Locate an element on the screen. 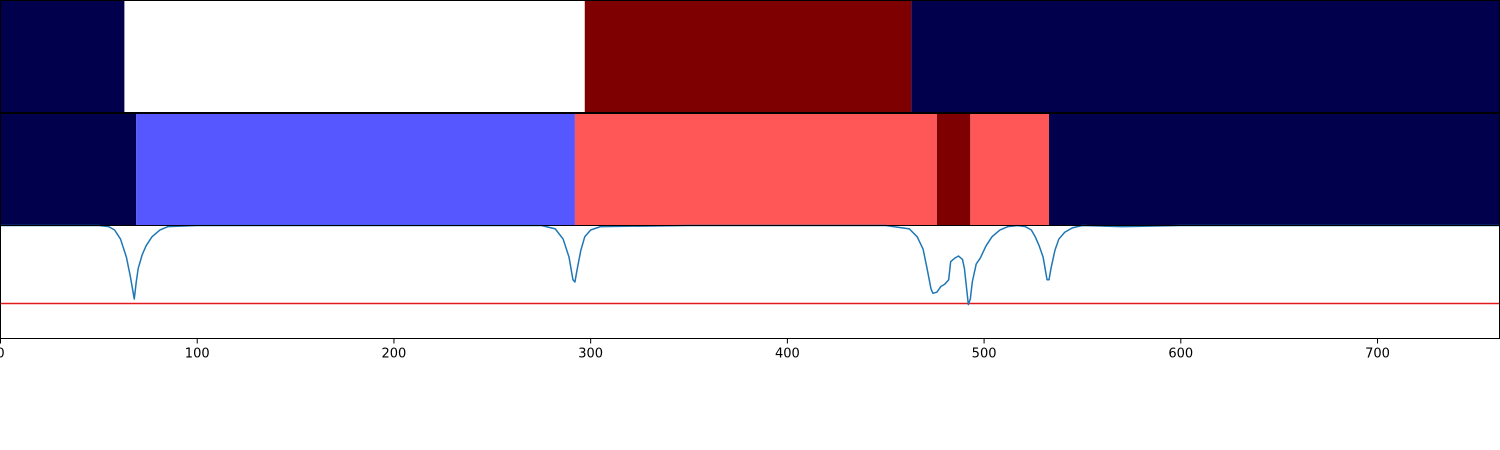 This screenshot has height=450, width=1500. x-tick-label: 0 is located at coordinates (2, 354).